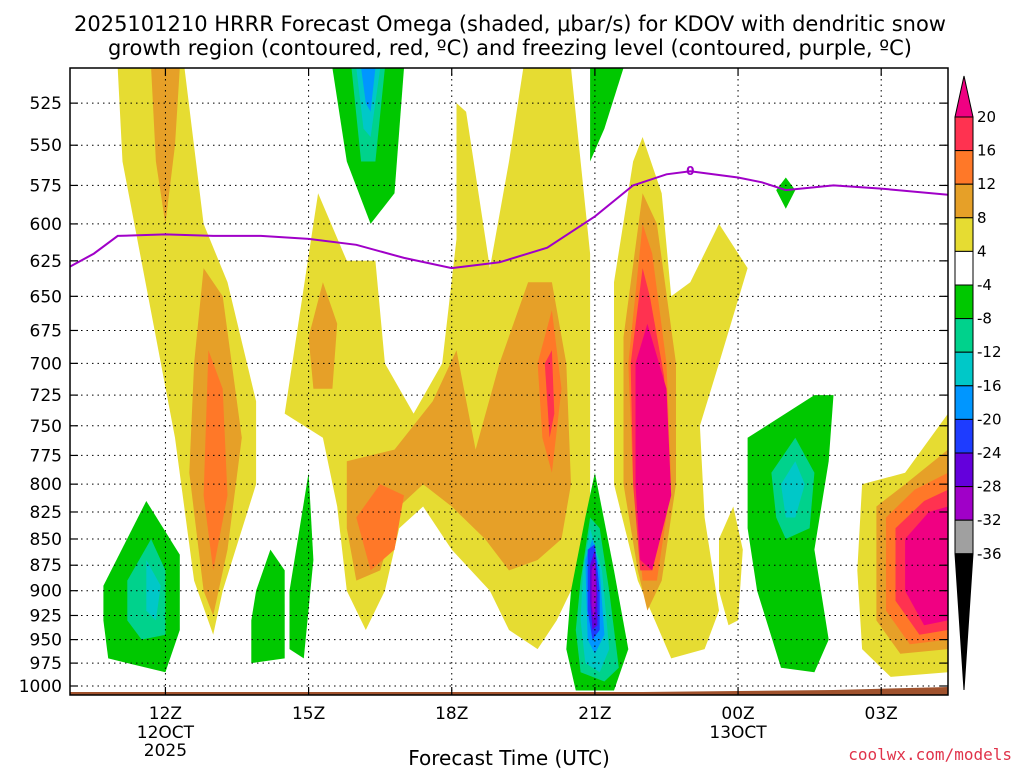  I want to click on omega-region-orange-mid, so click(458, 431).